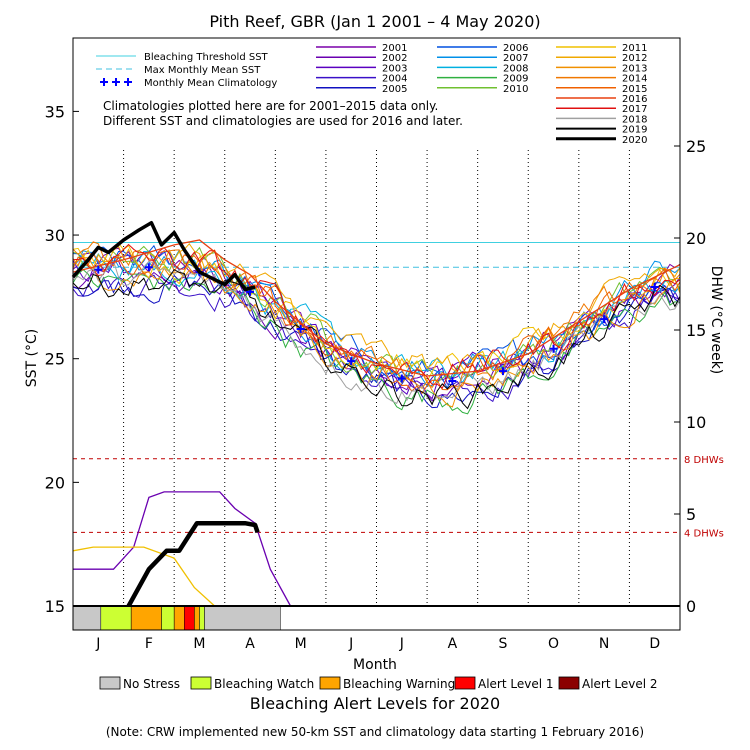 The image size is (750, 750). What do you see at coordinates (55, 606) in the screenshot?
I see `left-tick-label: 15` at bounding box center [55, 606].